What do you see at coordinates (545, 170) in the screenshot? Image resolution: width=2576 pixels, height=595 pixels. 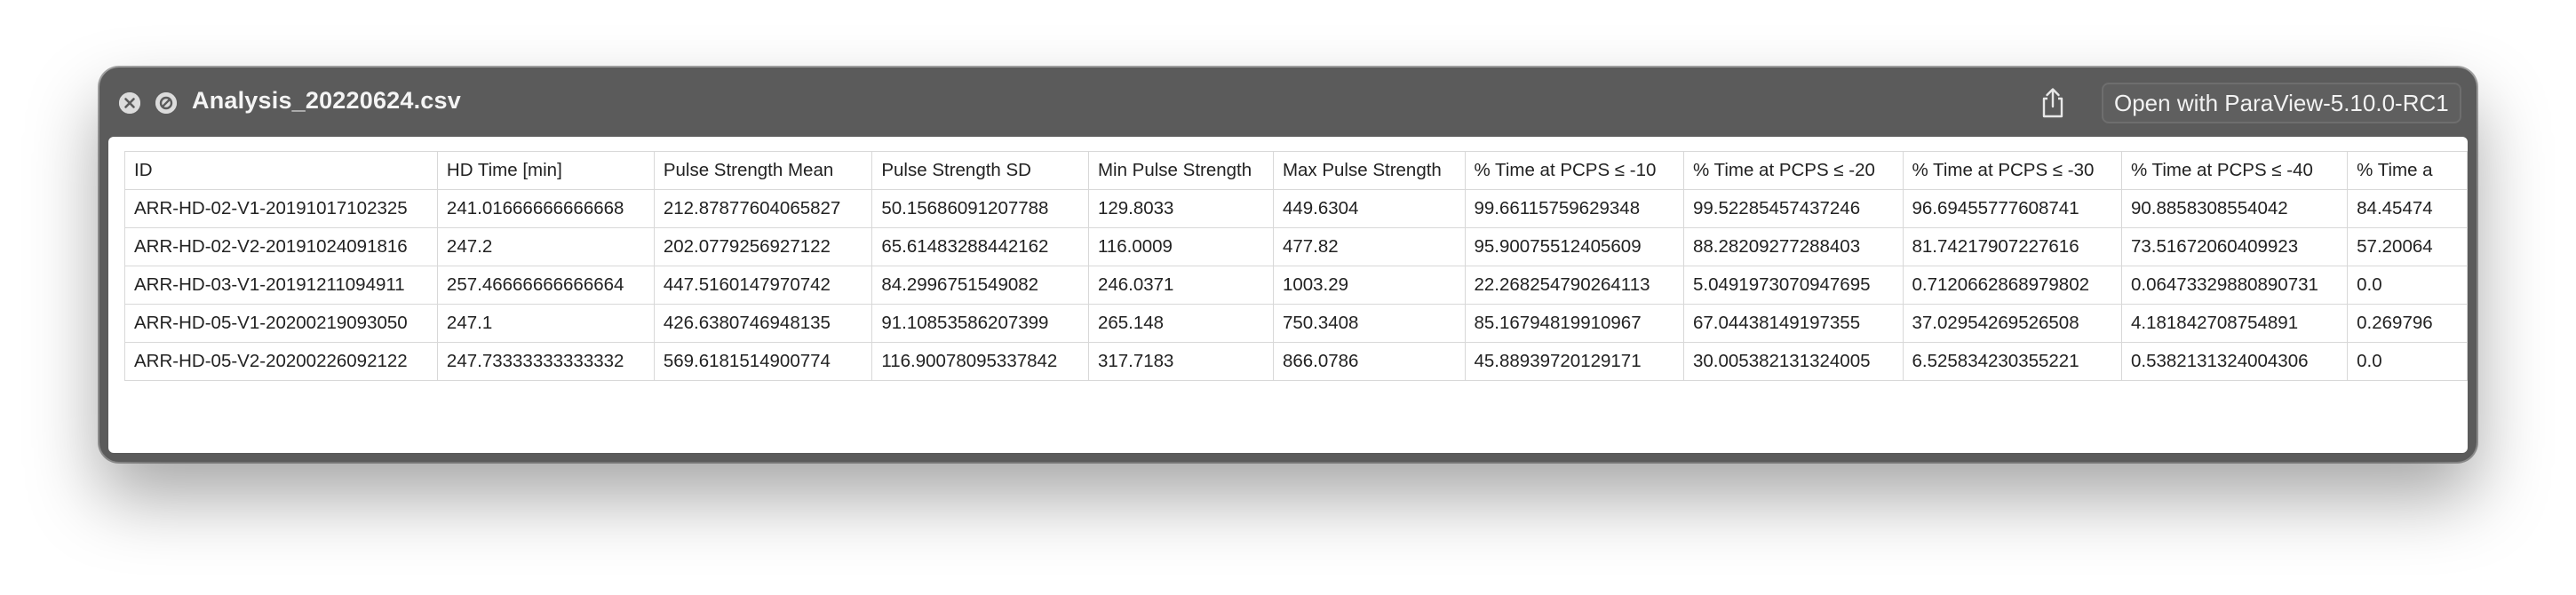 I see `column-header-hd-time: HD Time [min]` at bounding box center [545, 170].